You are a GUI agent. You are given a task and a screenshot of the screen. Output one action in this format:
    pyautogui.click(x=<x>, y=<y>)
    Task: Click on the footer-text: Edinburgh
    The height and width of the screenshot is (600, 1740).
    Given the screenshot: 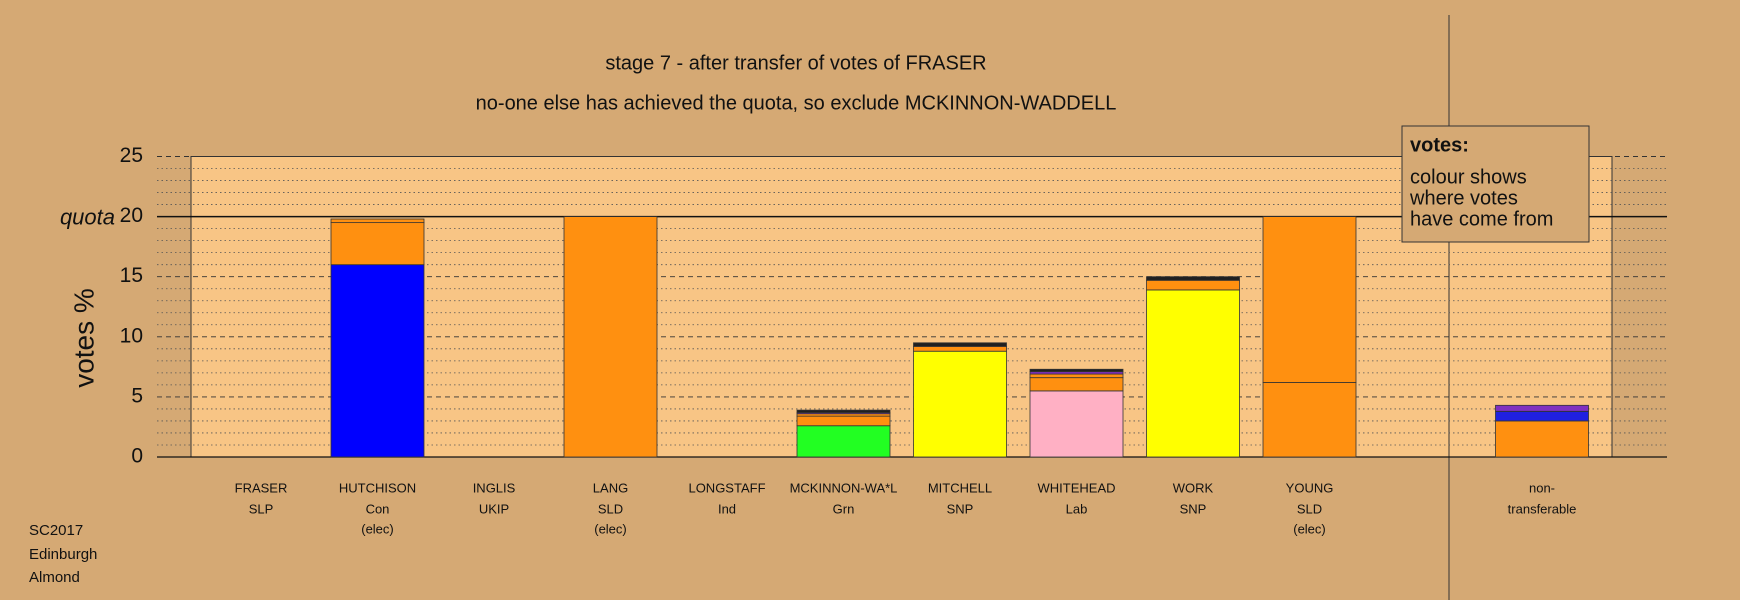 What is the action you would take?
    pyautogui.click(x=63, y=554)
    